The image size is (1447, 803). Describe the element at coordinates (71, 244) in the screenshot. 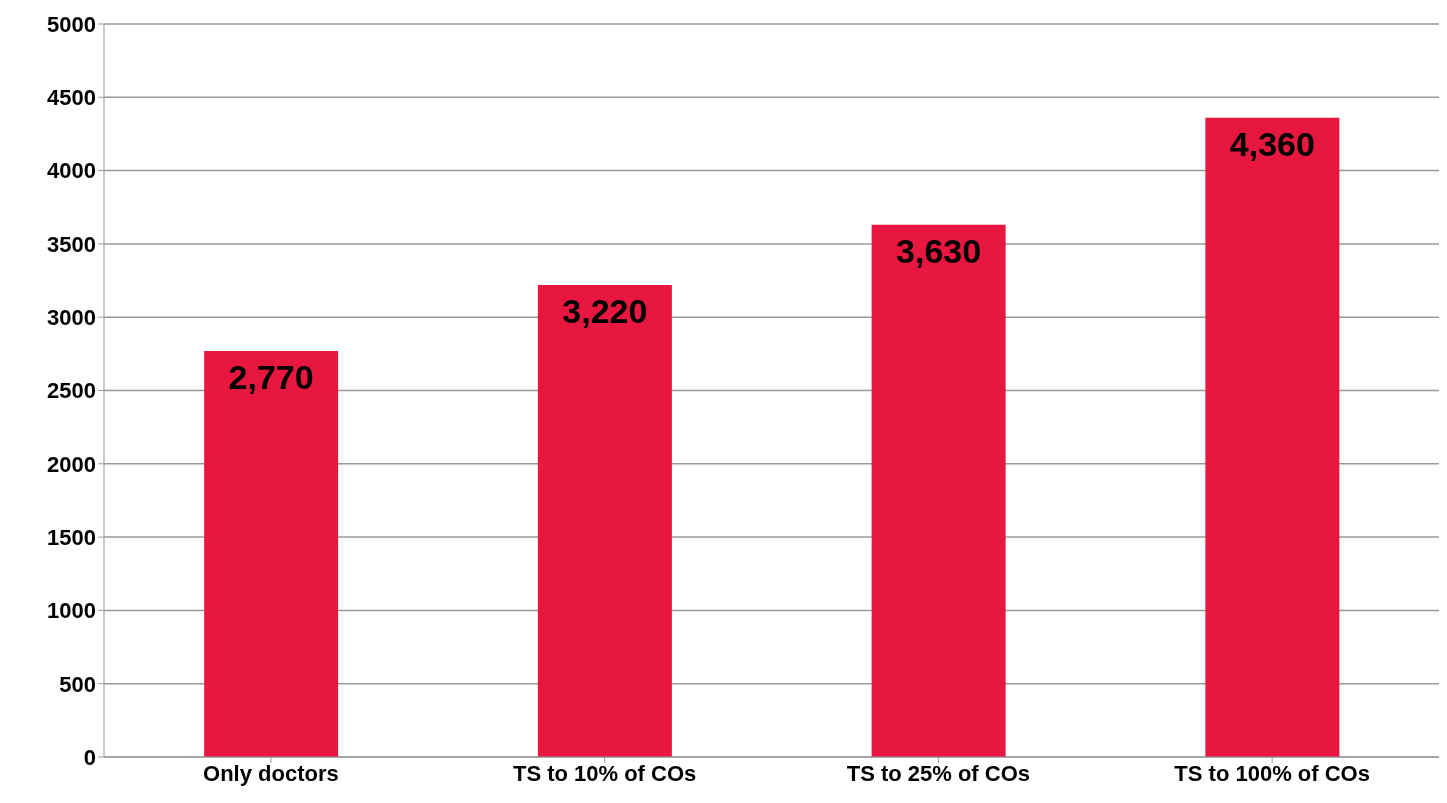

I see `y-tick-label: 3500` at that location.